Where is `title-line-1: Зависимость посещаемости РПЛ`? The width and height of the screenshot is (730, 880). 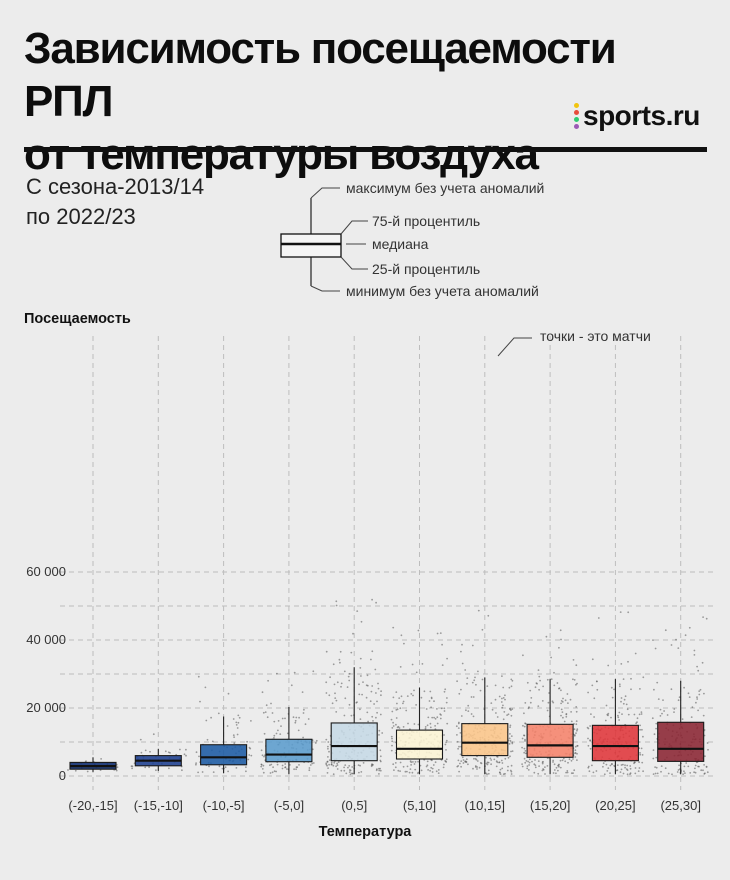 title-line-1: Зависимость посещаемости РПЛ is located at coordinates (320, 75).